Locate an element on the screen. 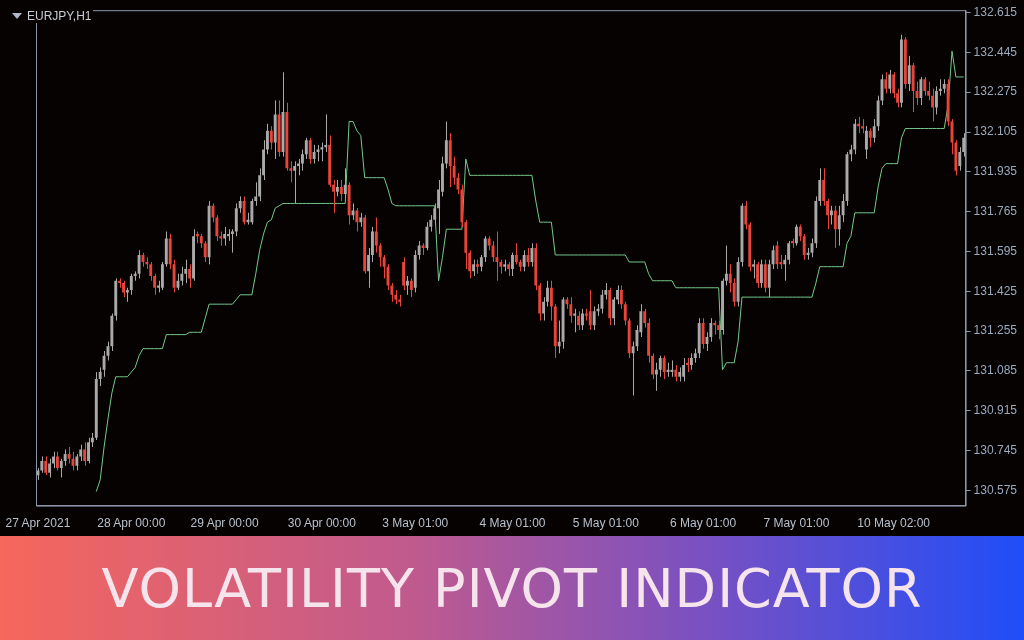 This screenshot has width=1024, height=640. chart-subtitle: EURJPY,H1 is located at coordinates (59, 16).